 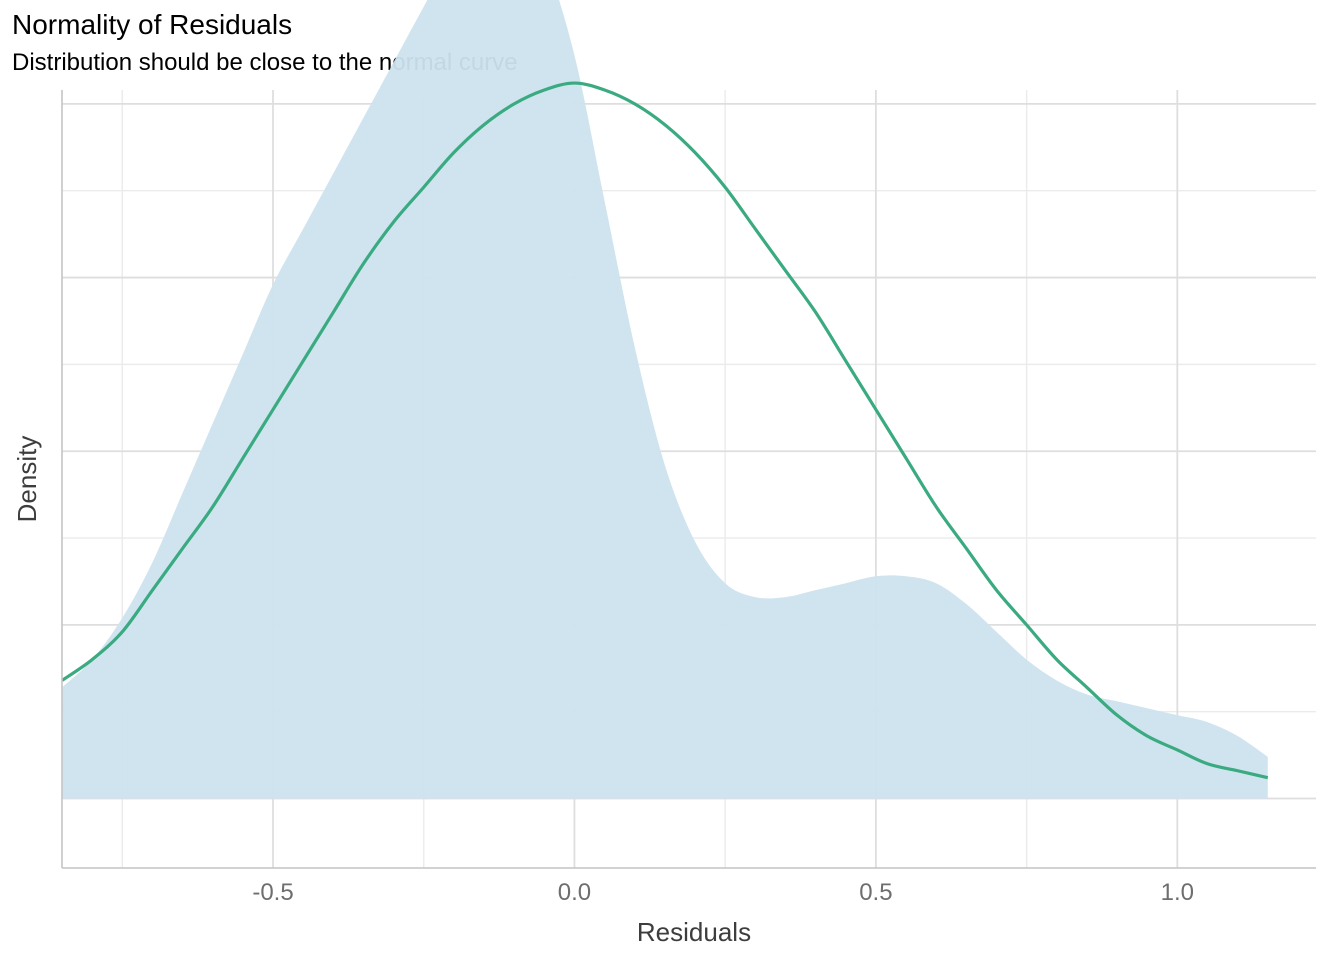 What do you see at coordinates (875, 892) in the screenshot?
I see `x-tick-label: 0.5` at bounding box center [875, 892].